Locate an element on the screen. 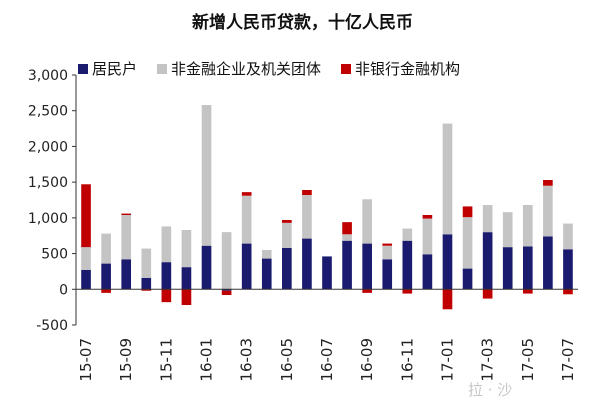  x-tick-label: 16-11 is located at coordinates (407, 360).